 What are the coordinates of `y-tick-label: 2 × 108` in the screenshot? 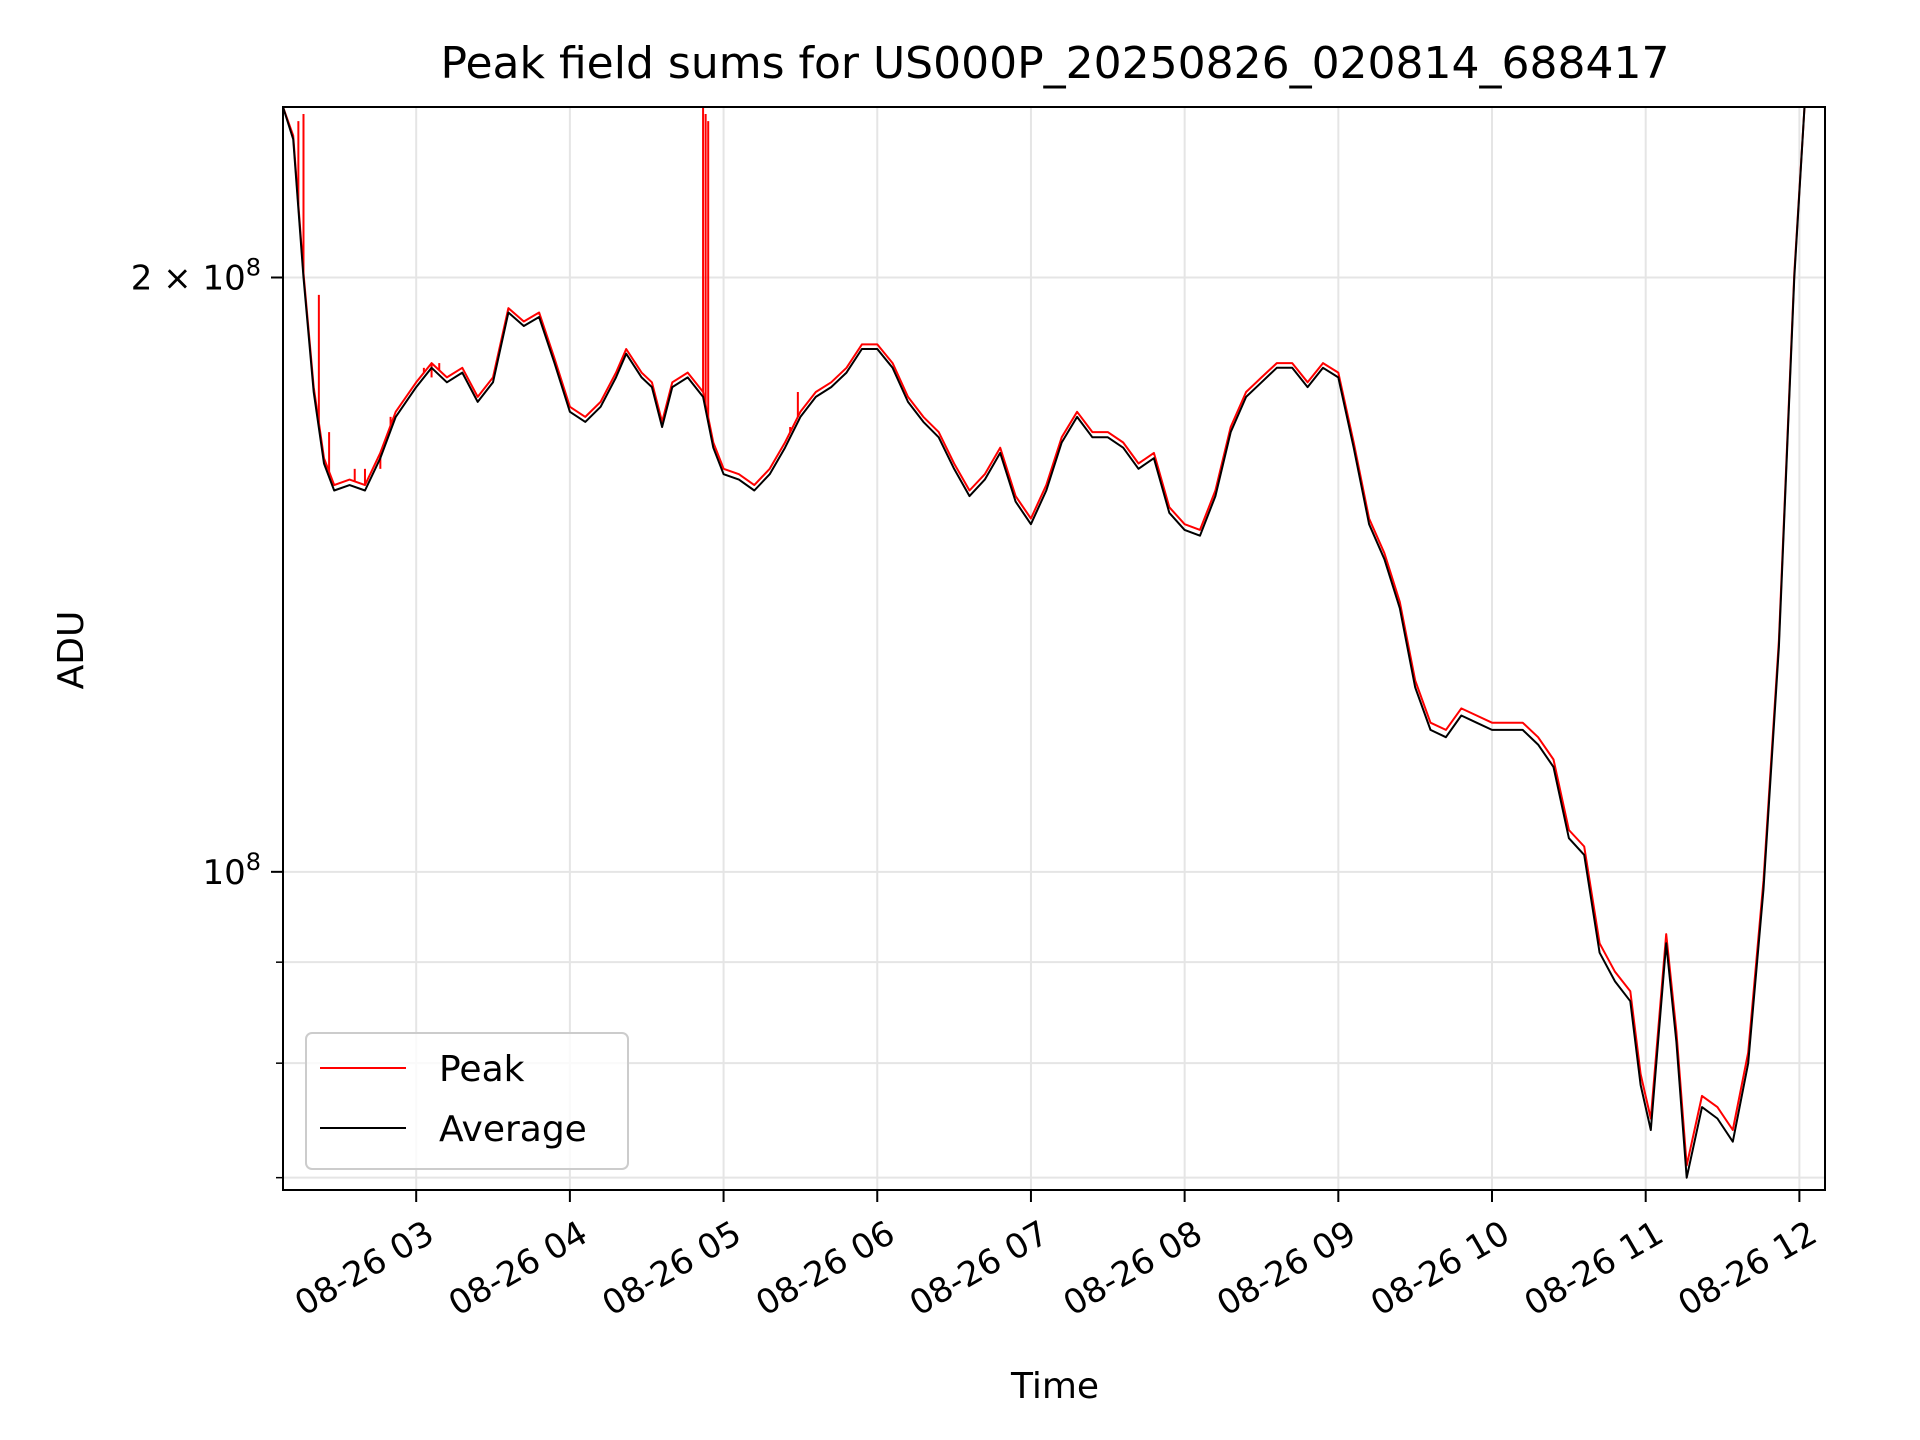 It's located at (196, 276).